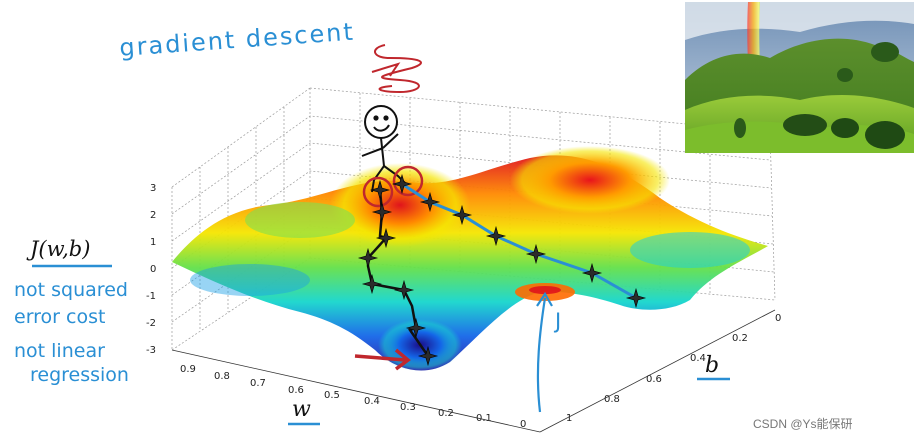  I want to click on z-tick: 0, so click(153, 269).